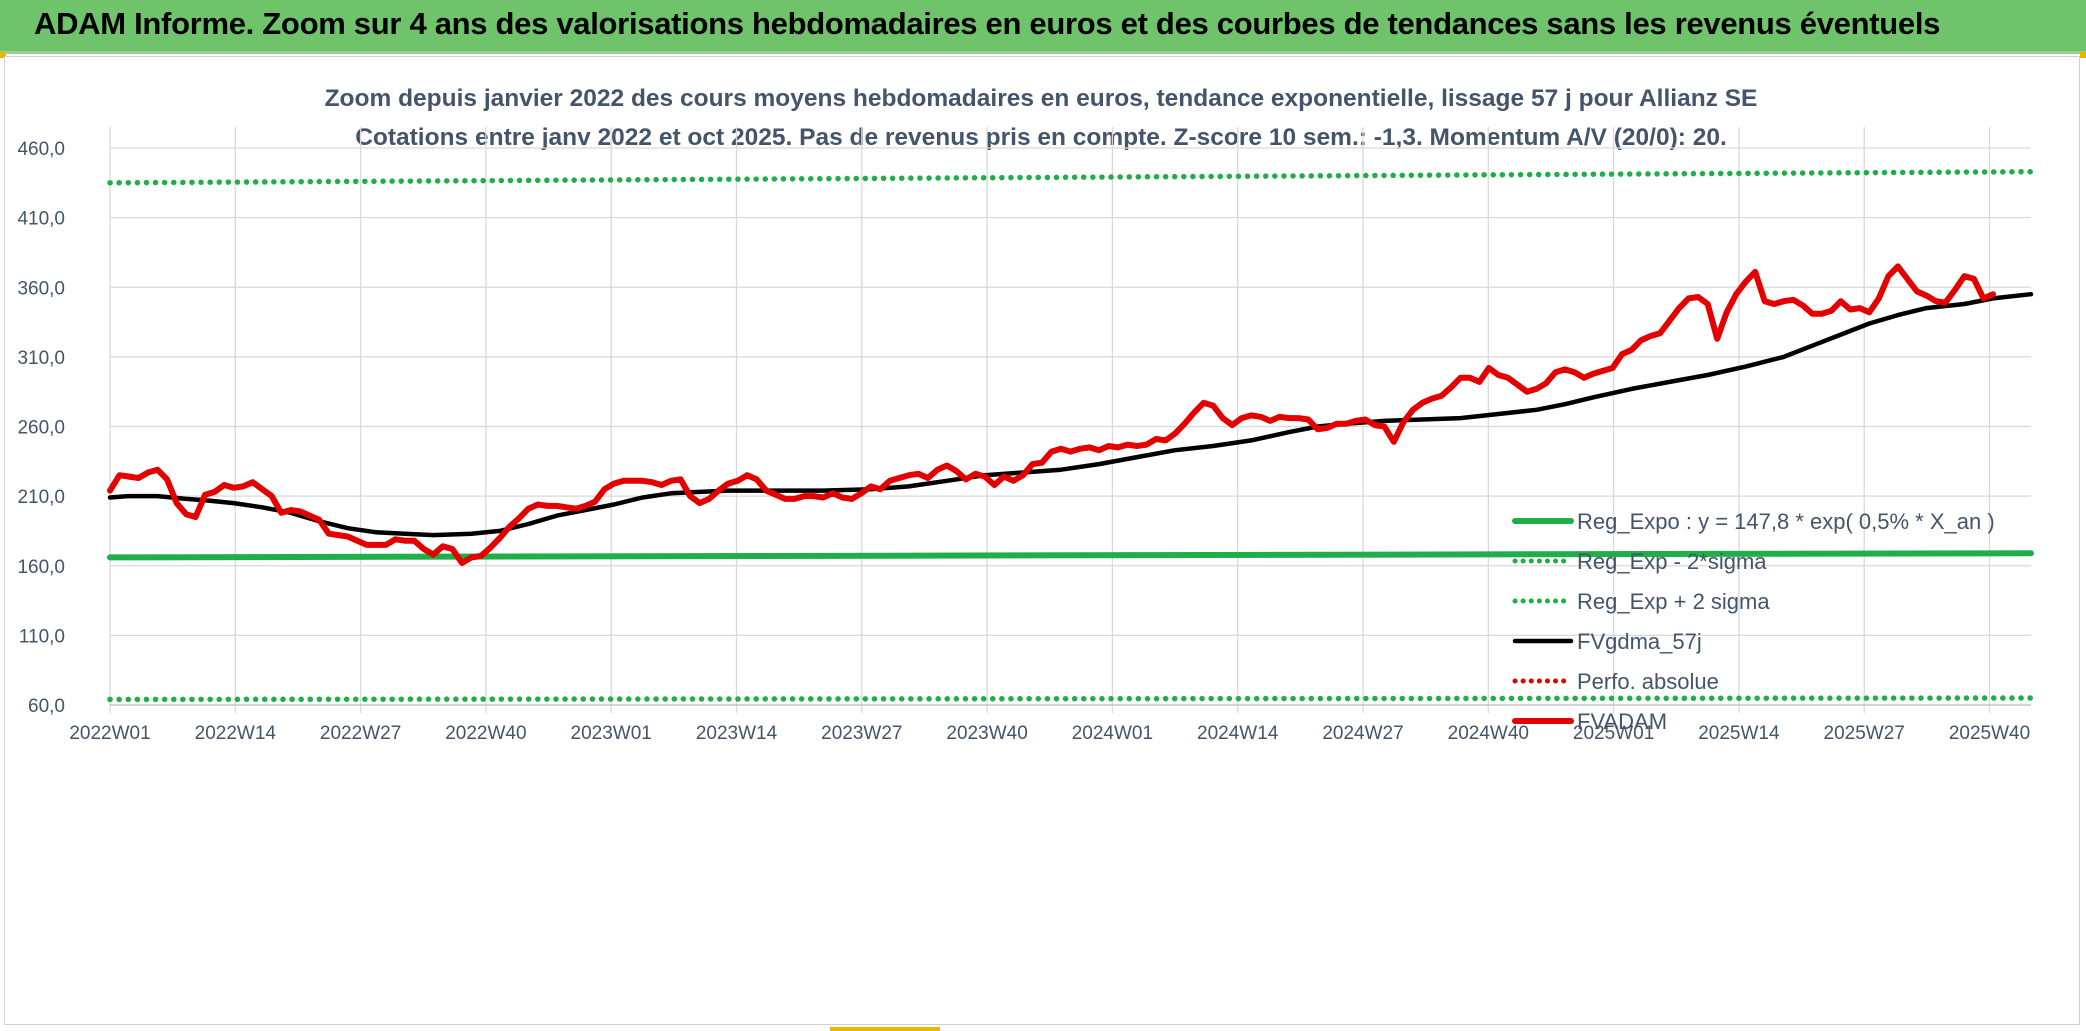 The width and height of the screenshot is (2086, 1031). Describe the element at coordinates (236, 733) in the screenshot. I see `x-tick-label: 2022W14` at that location.